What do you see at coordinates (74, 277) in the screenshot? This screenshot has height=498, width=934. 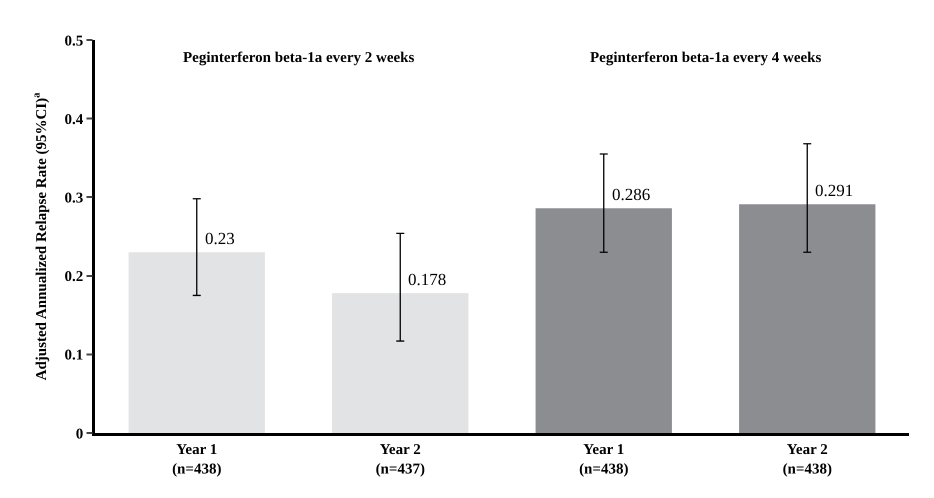 I see `y-tick-label: 0.2` at bounding box center [74, 277].